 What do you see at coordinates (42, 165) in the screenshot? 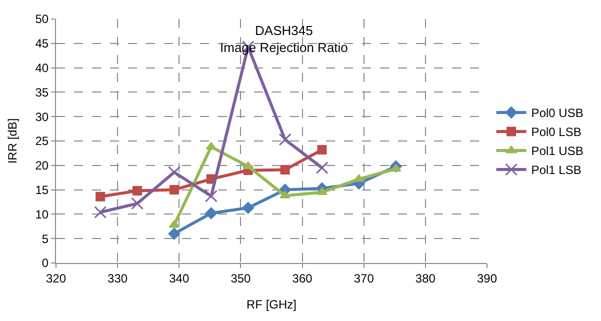
I see `y-tick-label: 20` at bounding box center [42, 165].